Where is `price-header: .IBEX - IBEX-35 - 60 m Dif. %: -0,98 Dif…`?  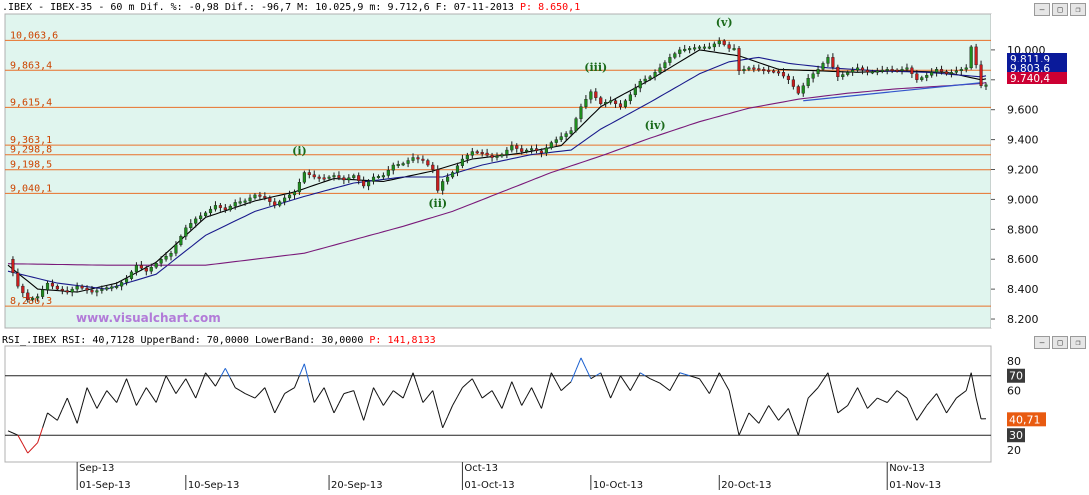 price-header: .IBEX - IBEX-35 - 60 m Dif. %: -0,98 Dif… is located at coordinates (291, 7).